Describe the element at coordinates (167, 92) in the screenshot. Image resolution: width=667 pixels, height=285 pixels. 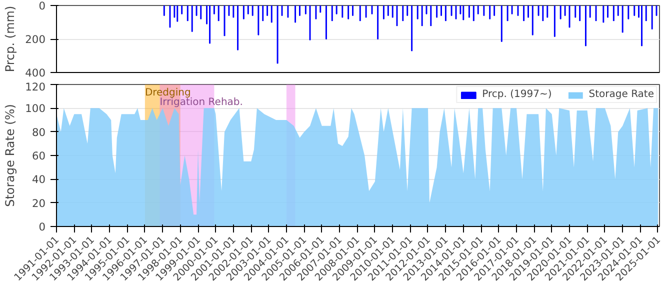
I see `band-label: Dredging` at that location.